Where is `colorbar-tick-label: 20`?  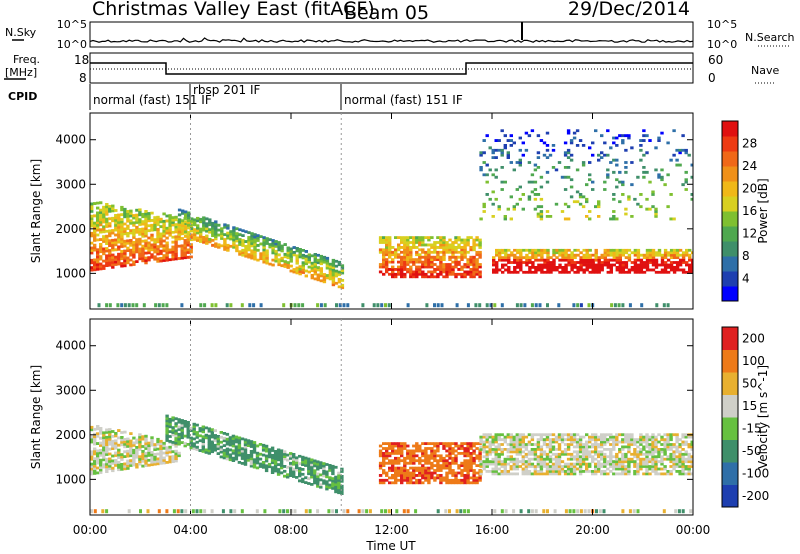 colorbar-tick-label: 20 is located at coordinates (749, 189).